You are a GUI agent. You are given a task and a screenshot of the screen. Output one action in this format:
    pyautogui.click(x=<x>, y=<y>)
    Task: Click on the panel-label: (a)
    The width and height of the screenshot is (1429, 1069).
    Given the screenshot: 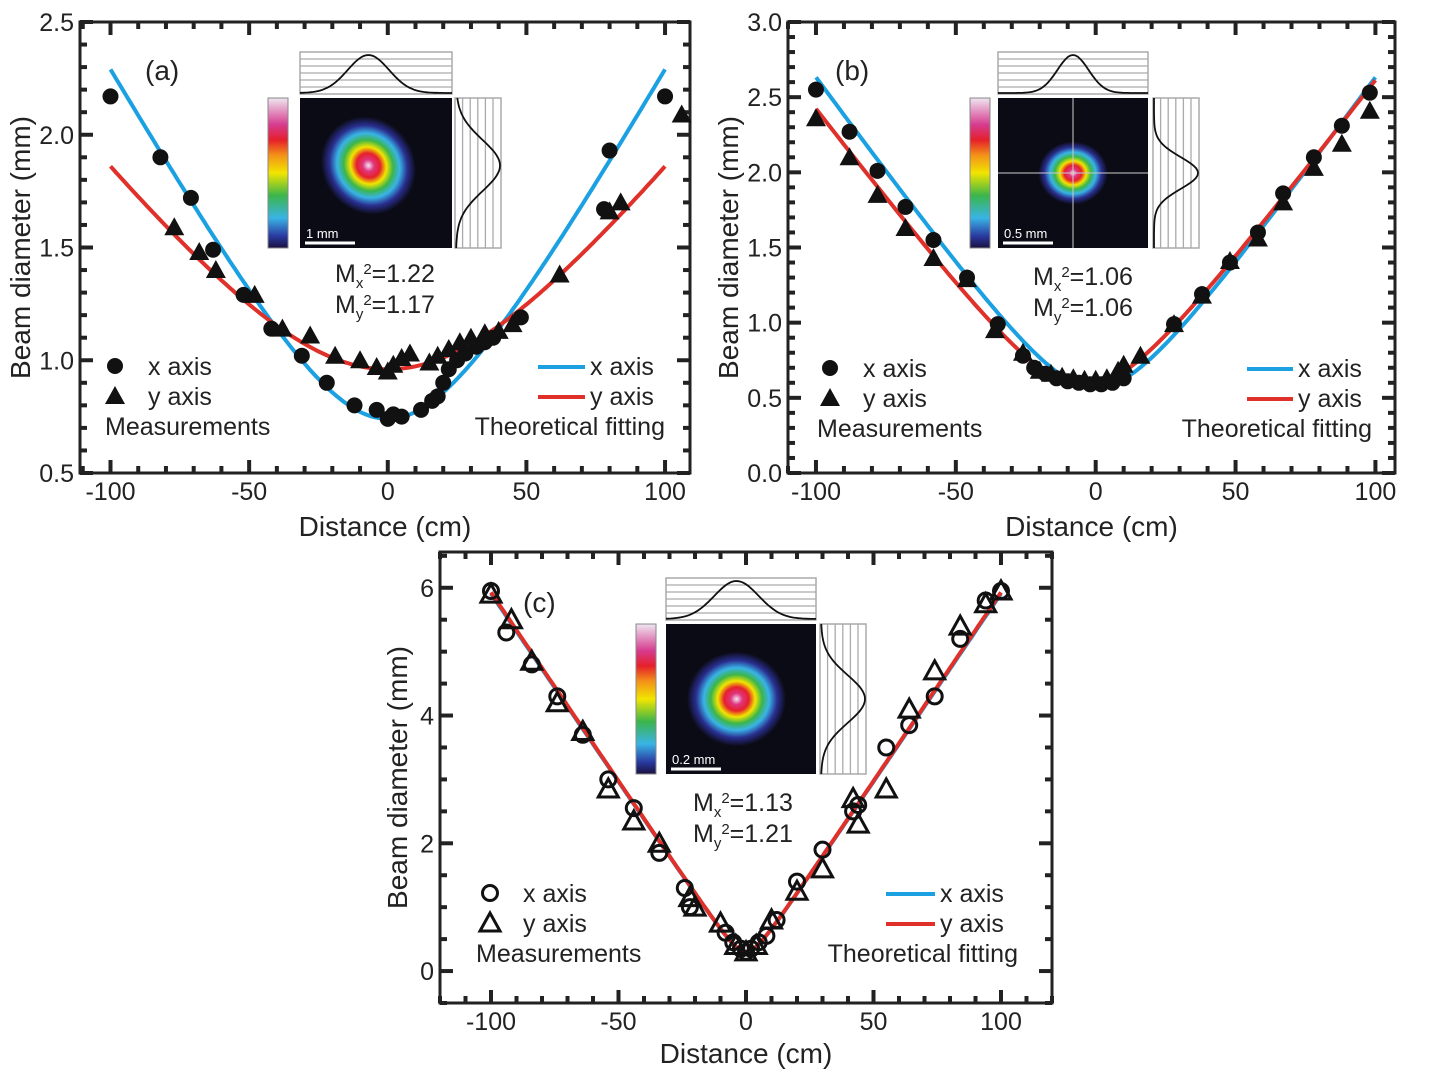 What is the action you would take?
    pyautogui.click(x=162, y=70)
    